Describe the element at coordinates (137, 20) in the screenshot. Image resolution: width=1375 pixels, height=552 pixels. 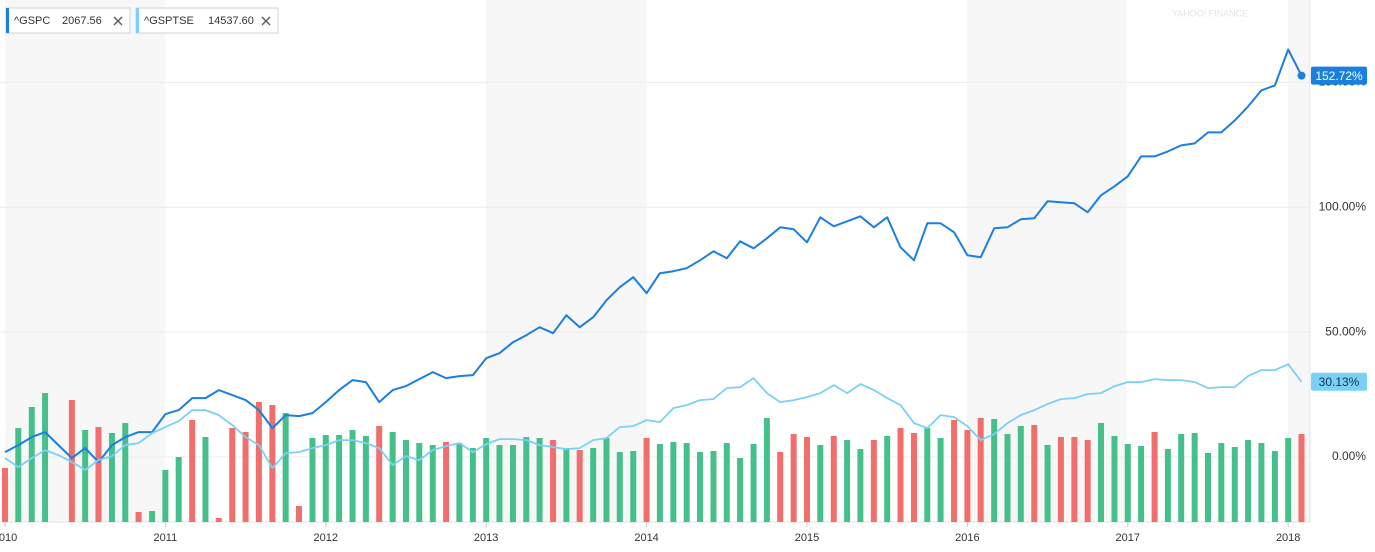
I see `chip-swatch` at that location.